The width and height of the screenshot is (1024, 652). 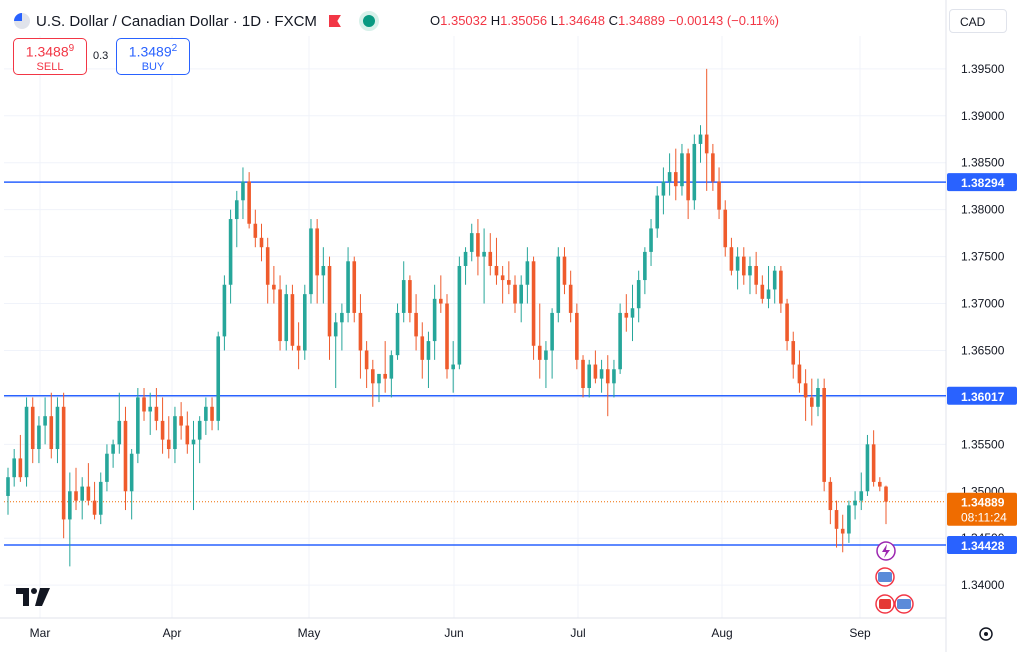 What do you see at coordinates (33, 596) in the screenshot?
I see `tradingview-logo-icon` at bounding box center [33, 596].